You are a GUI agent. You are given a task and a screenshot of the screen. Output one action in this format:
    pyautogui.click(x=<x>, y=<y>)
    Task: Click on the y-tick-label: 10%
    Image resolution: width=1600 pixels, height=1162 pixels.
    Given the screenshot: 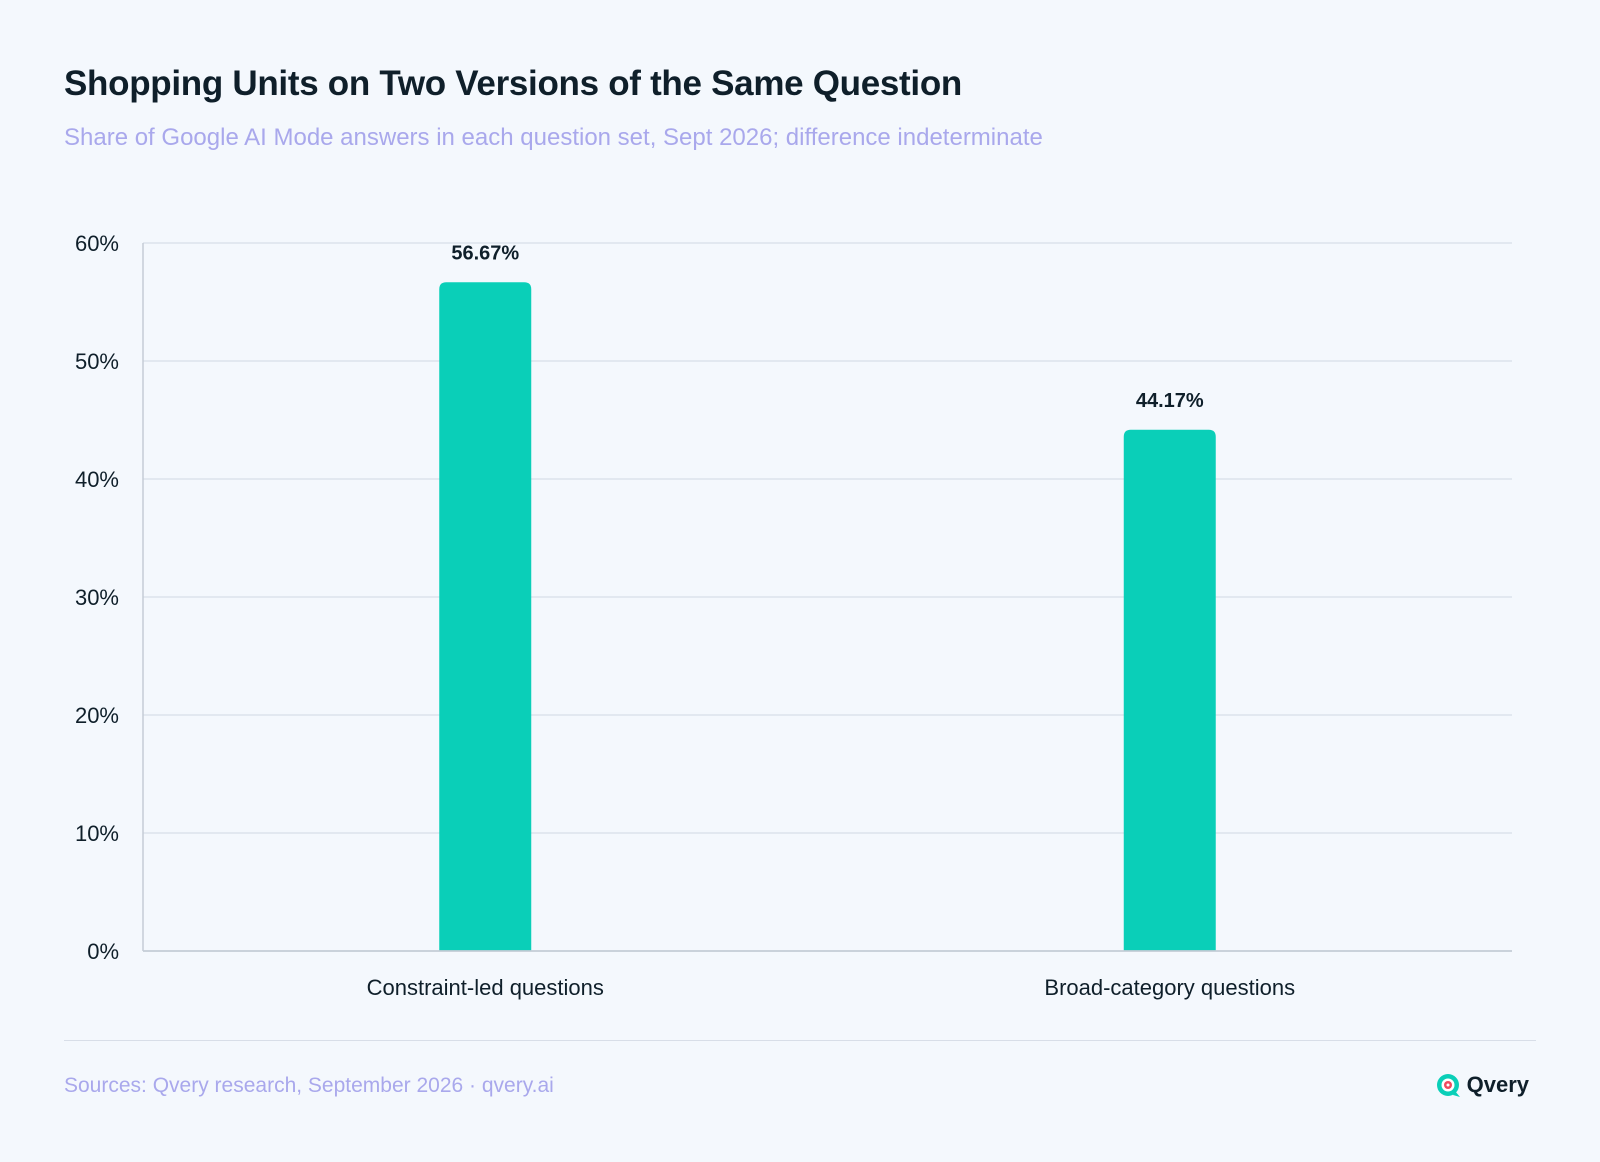 What is the action you would take?
    pyautogui.click(x=97, y=833)
    